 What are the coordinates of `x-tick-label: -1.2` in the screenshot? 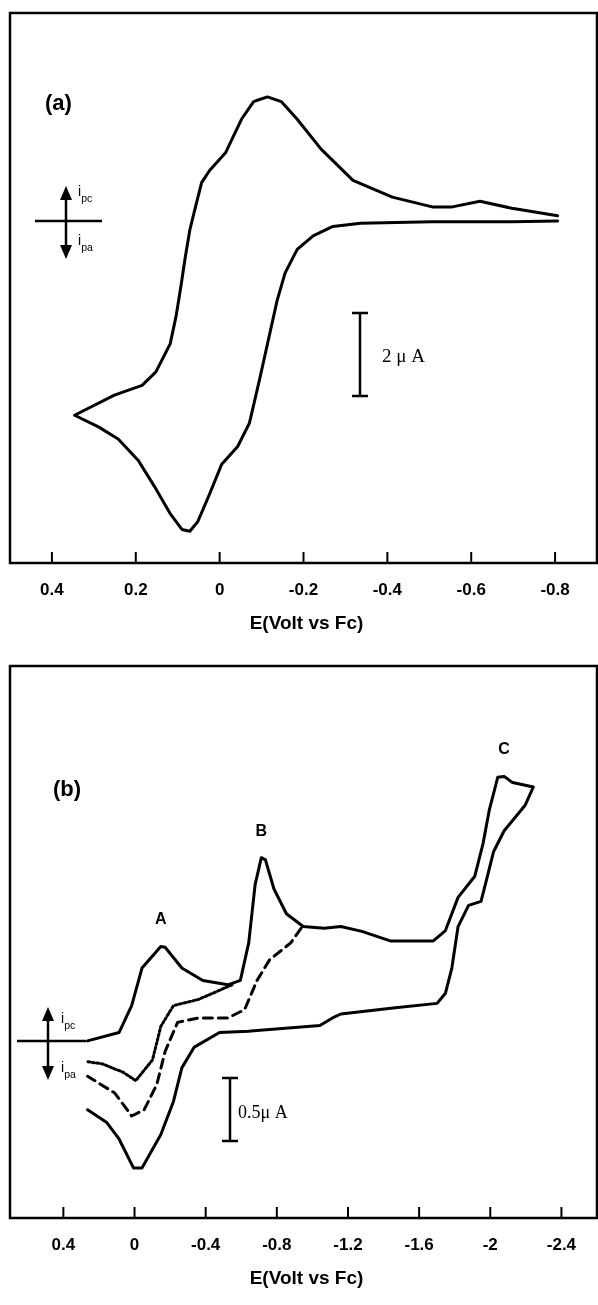 It's located at (348, 1244).